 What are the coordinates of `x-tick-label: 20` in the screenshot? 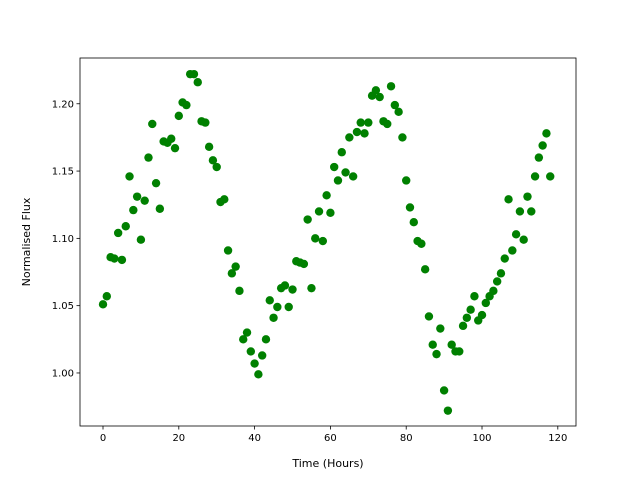 It's located at (178, 438).